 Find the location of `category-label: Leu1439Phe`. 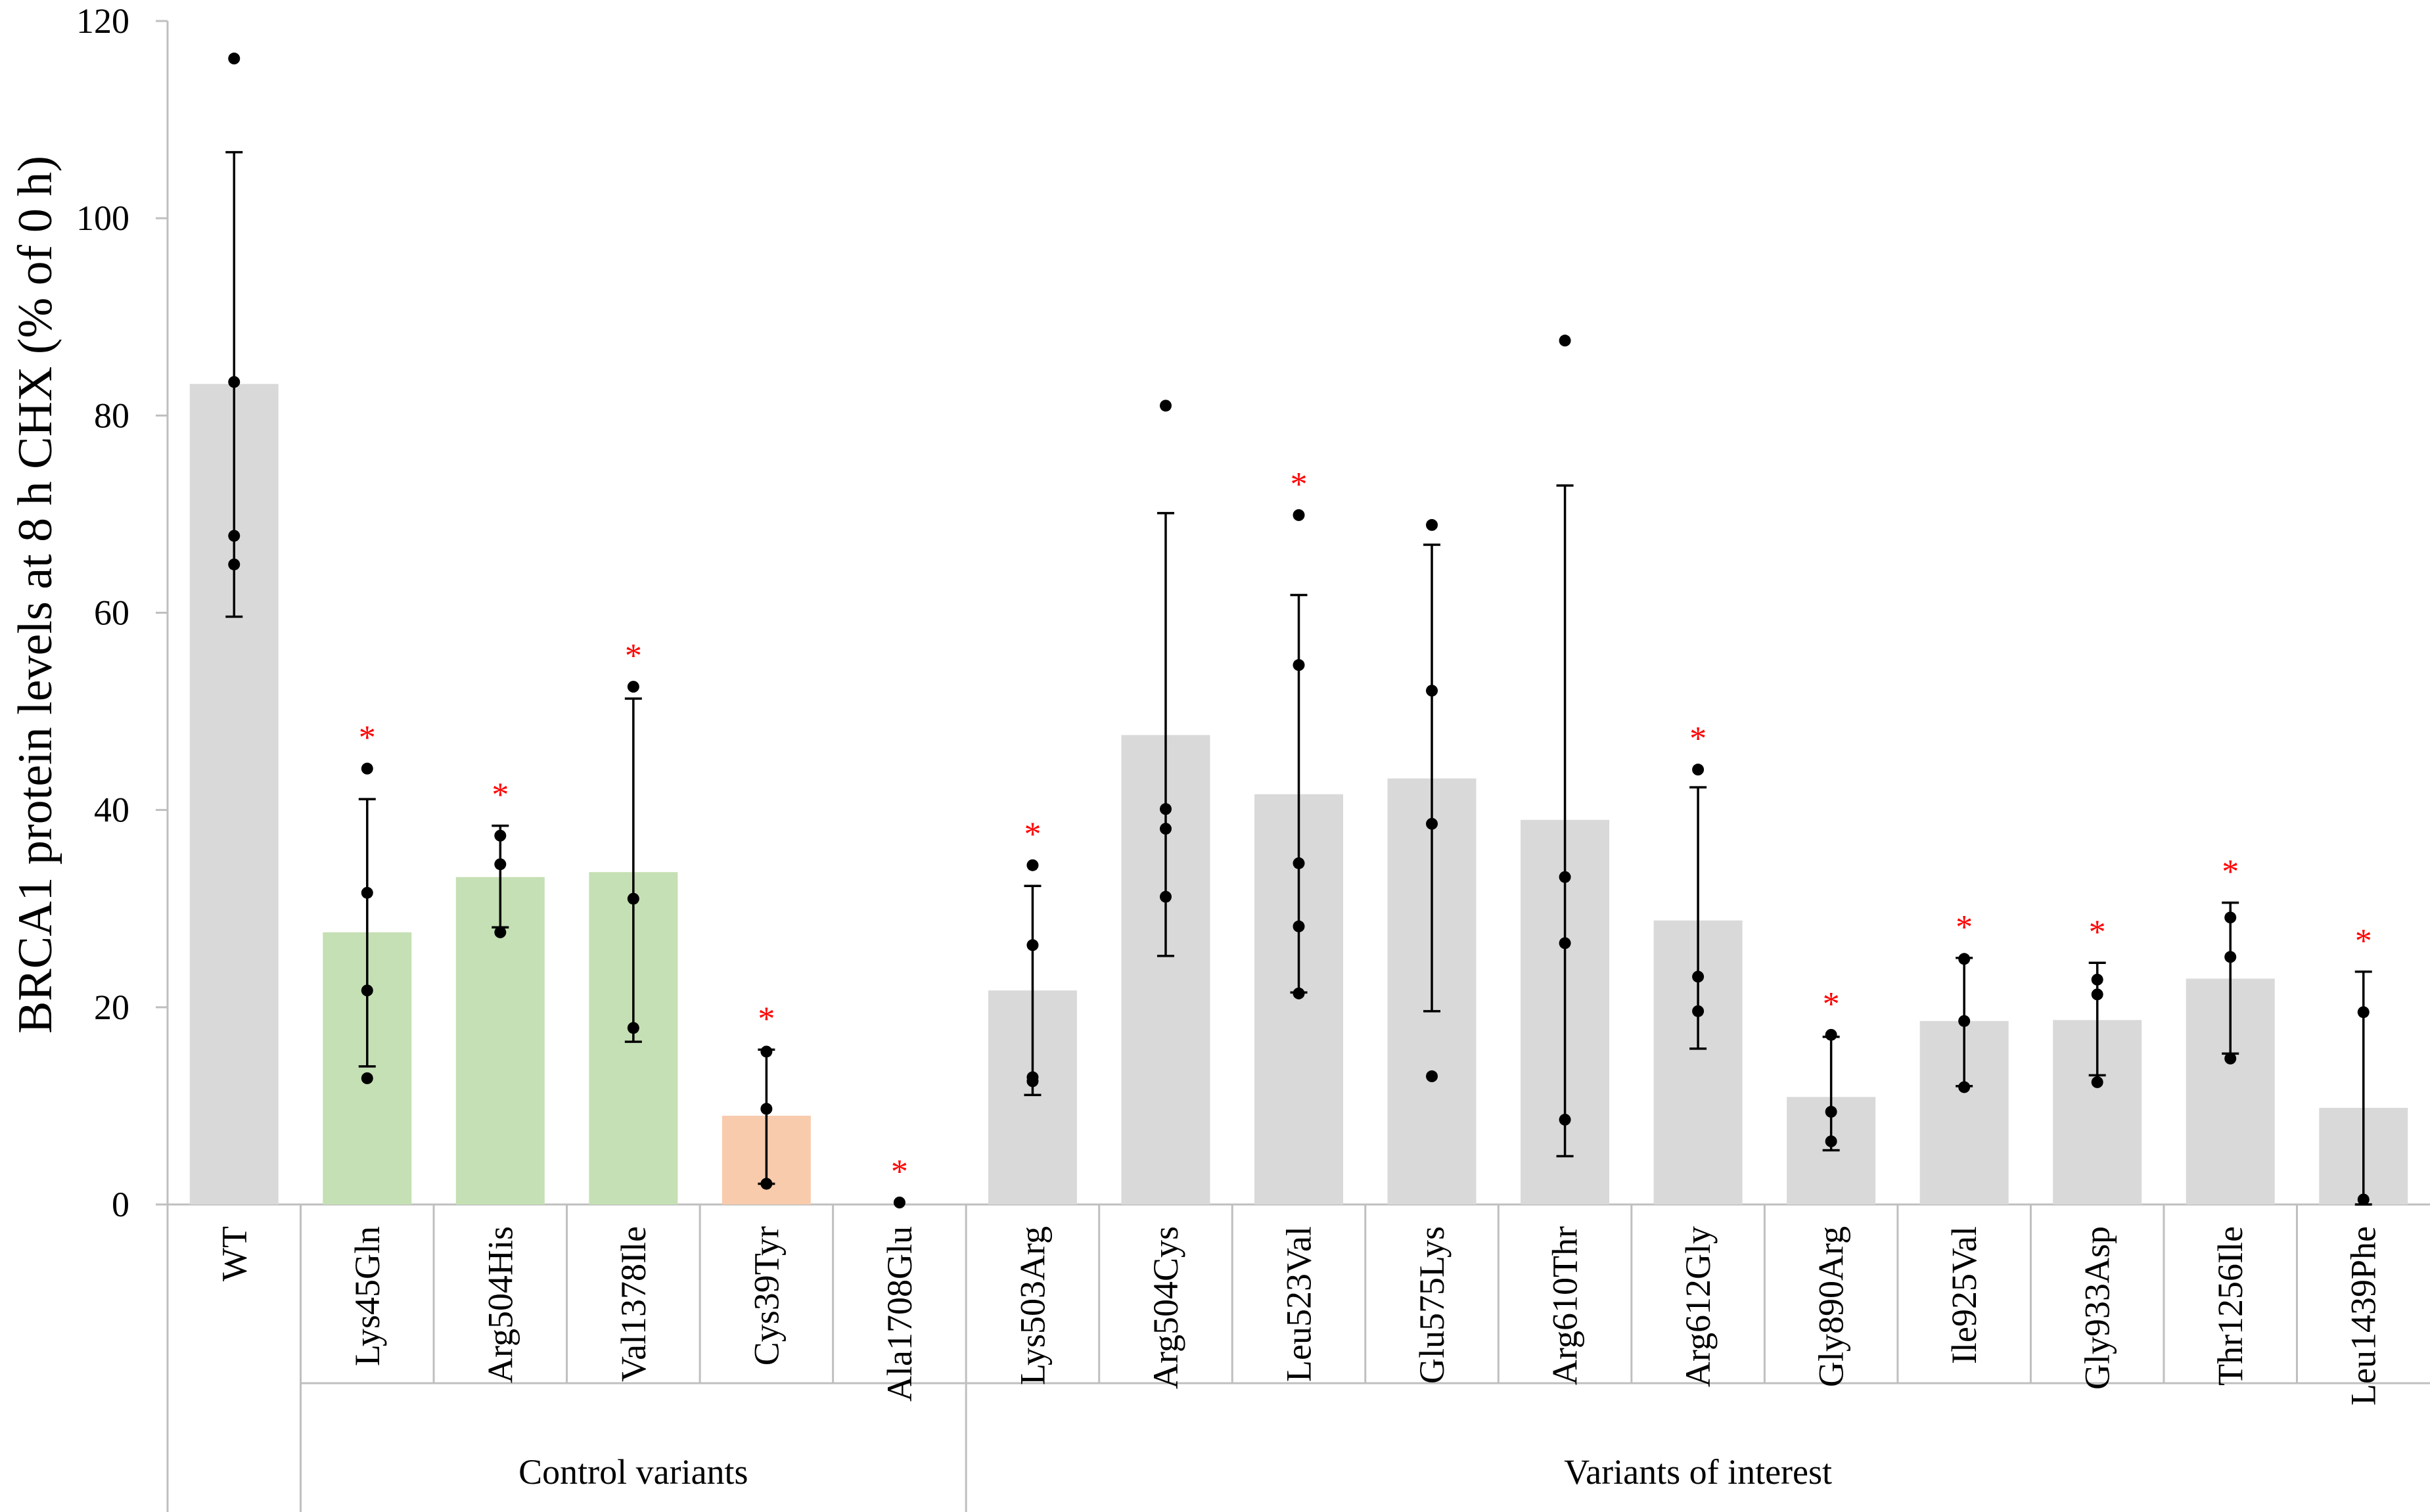

category-label: Leu1439Phe is located at coordinates (2363, 1316).